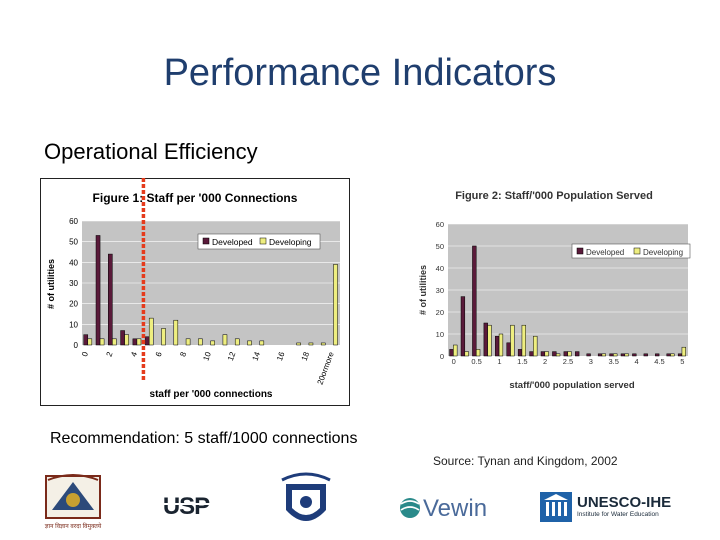  I want to click on x-tick-label: 2, so click(110, 354).